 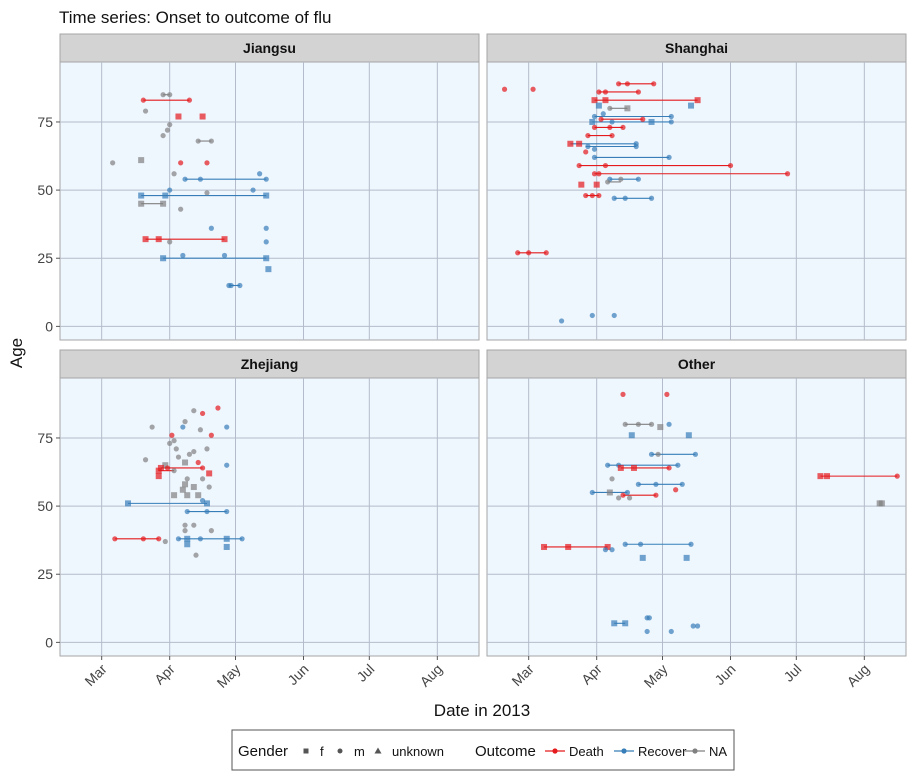 What do you see at coordinates (858, 675) in the screenshot?
I see `x-tick-label: Aug` at bounding box center [858, 675].